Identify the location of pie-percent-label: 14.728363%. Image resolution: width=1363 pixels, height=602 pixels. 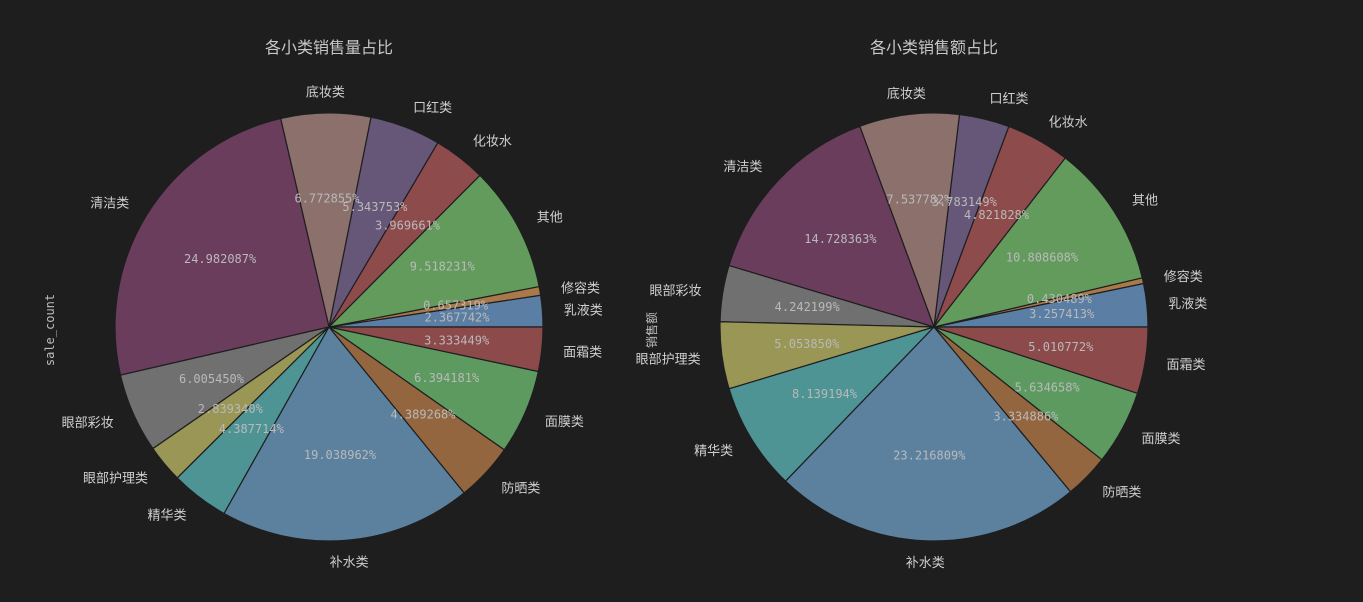
(840, 239).